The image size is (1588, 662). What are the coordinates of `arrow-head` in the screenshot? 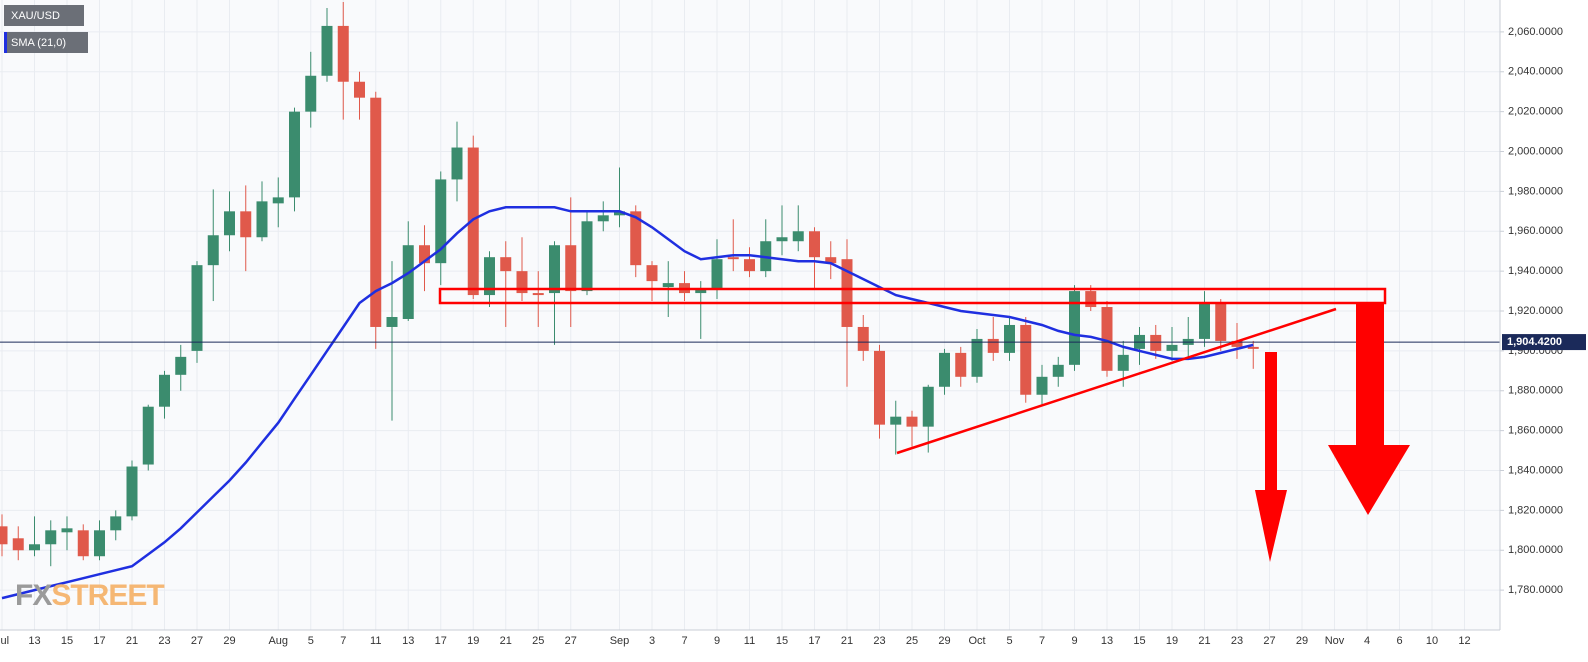 It's located at (1369, 480).